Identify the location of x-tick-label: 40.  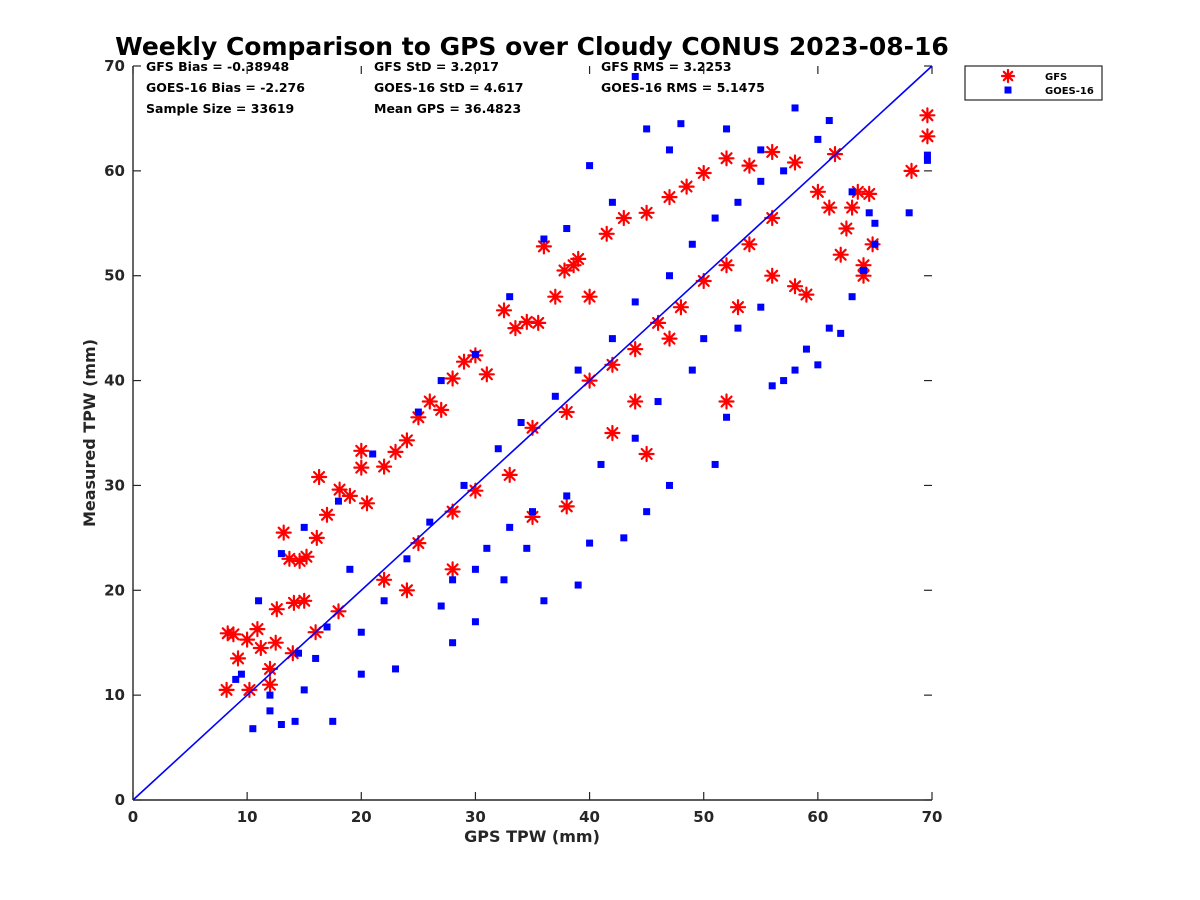
(589, 817).